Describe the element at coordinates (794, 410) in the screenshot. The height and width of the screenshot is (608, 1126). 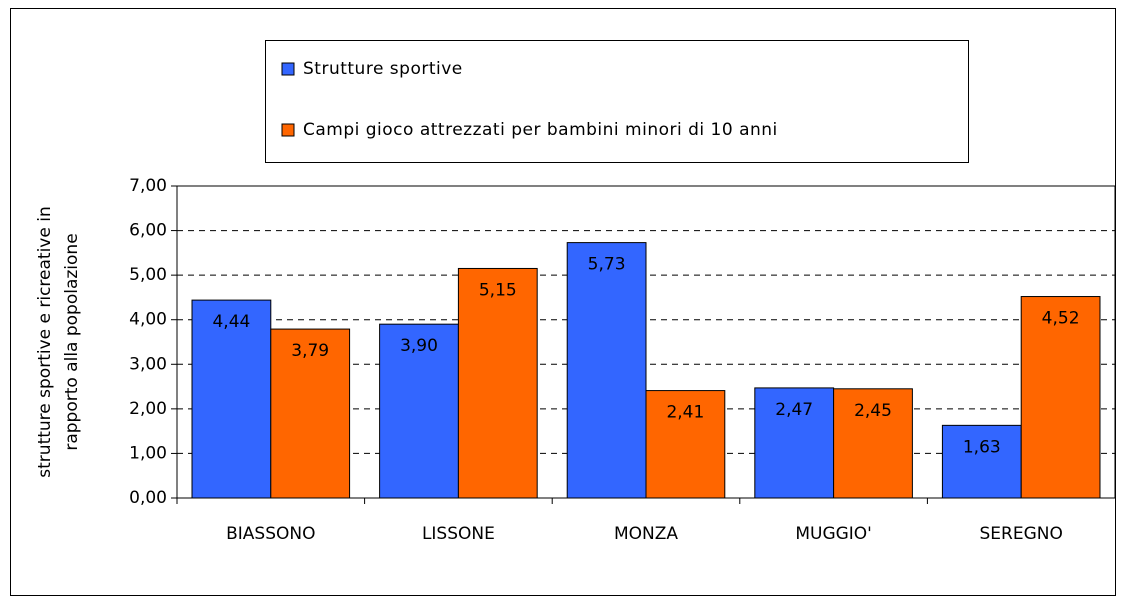
I see `data-label: 2,47` at that location.